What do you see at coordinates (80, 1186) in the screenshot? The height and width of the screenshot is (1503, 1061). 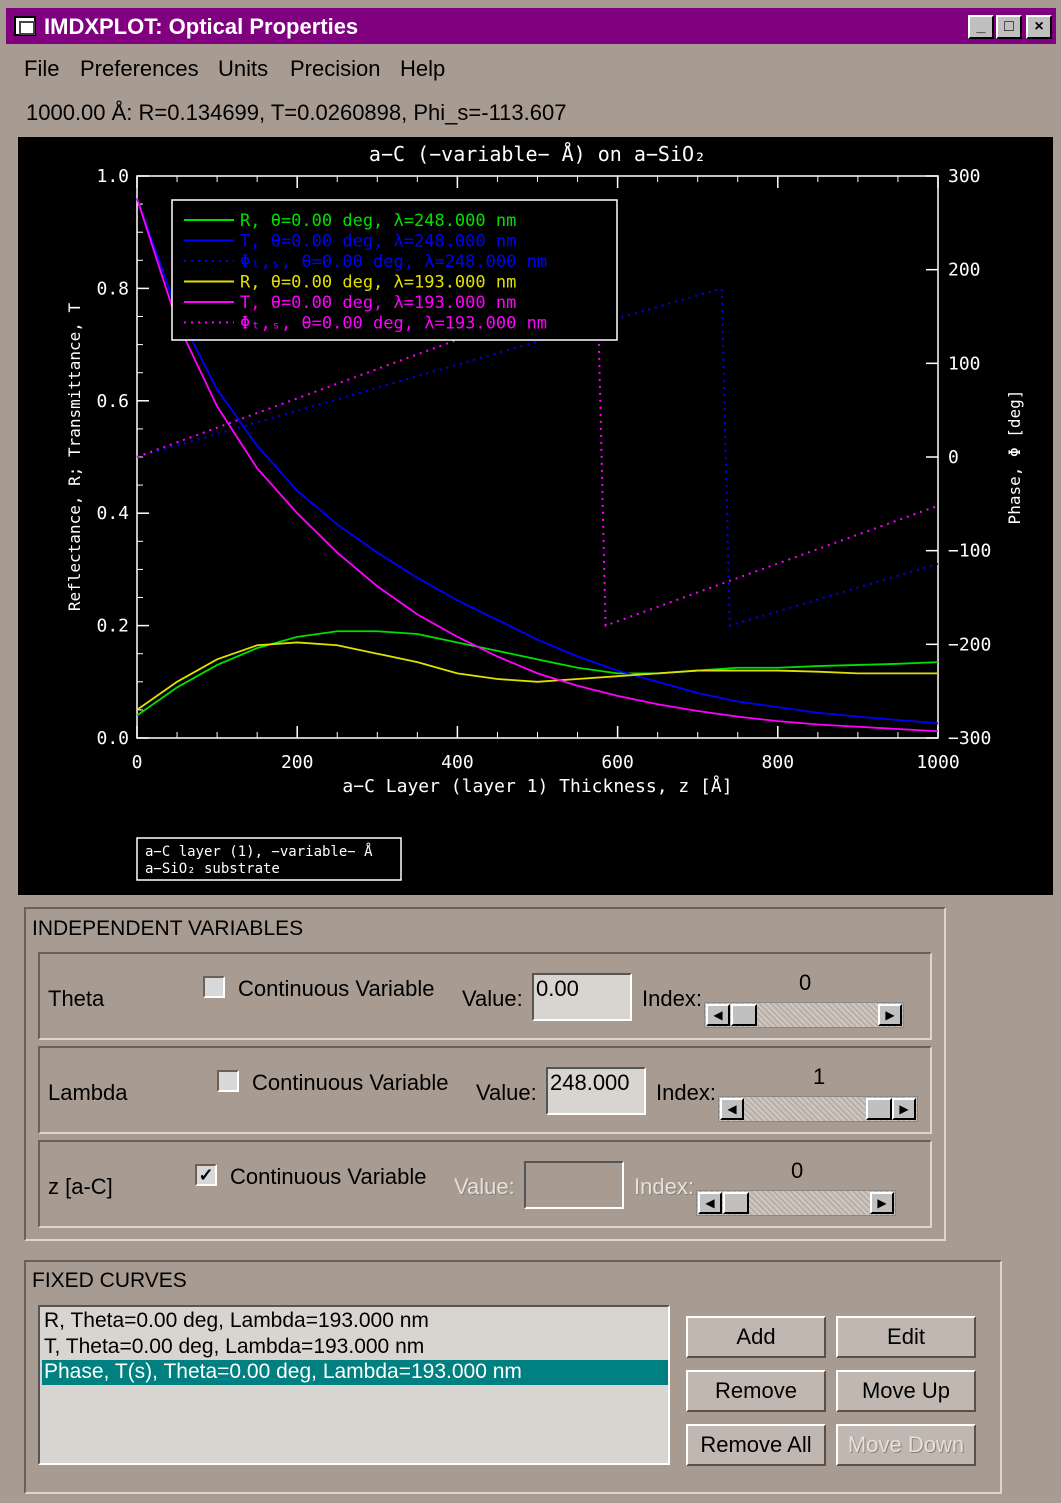 I see `z-label: z [a-C]` at bounding box center [80, 1186].